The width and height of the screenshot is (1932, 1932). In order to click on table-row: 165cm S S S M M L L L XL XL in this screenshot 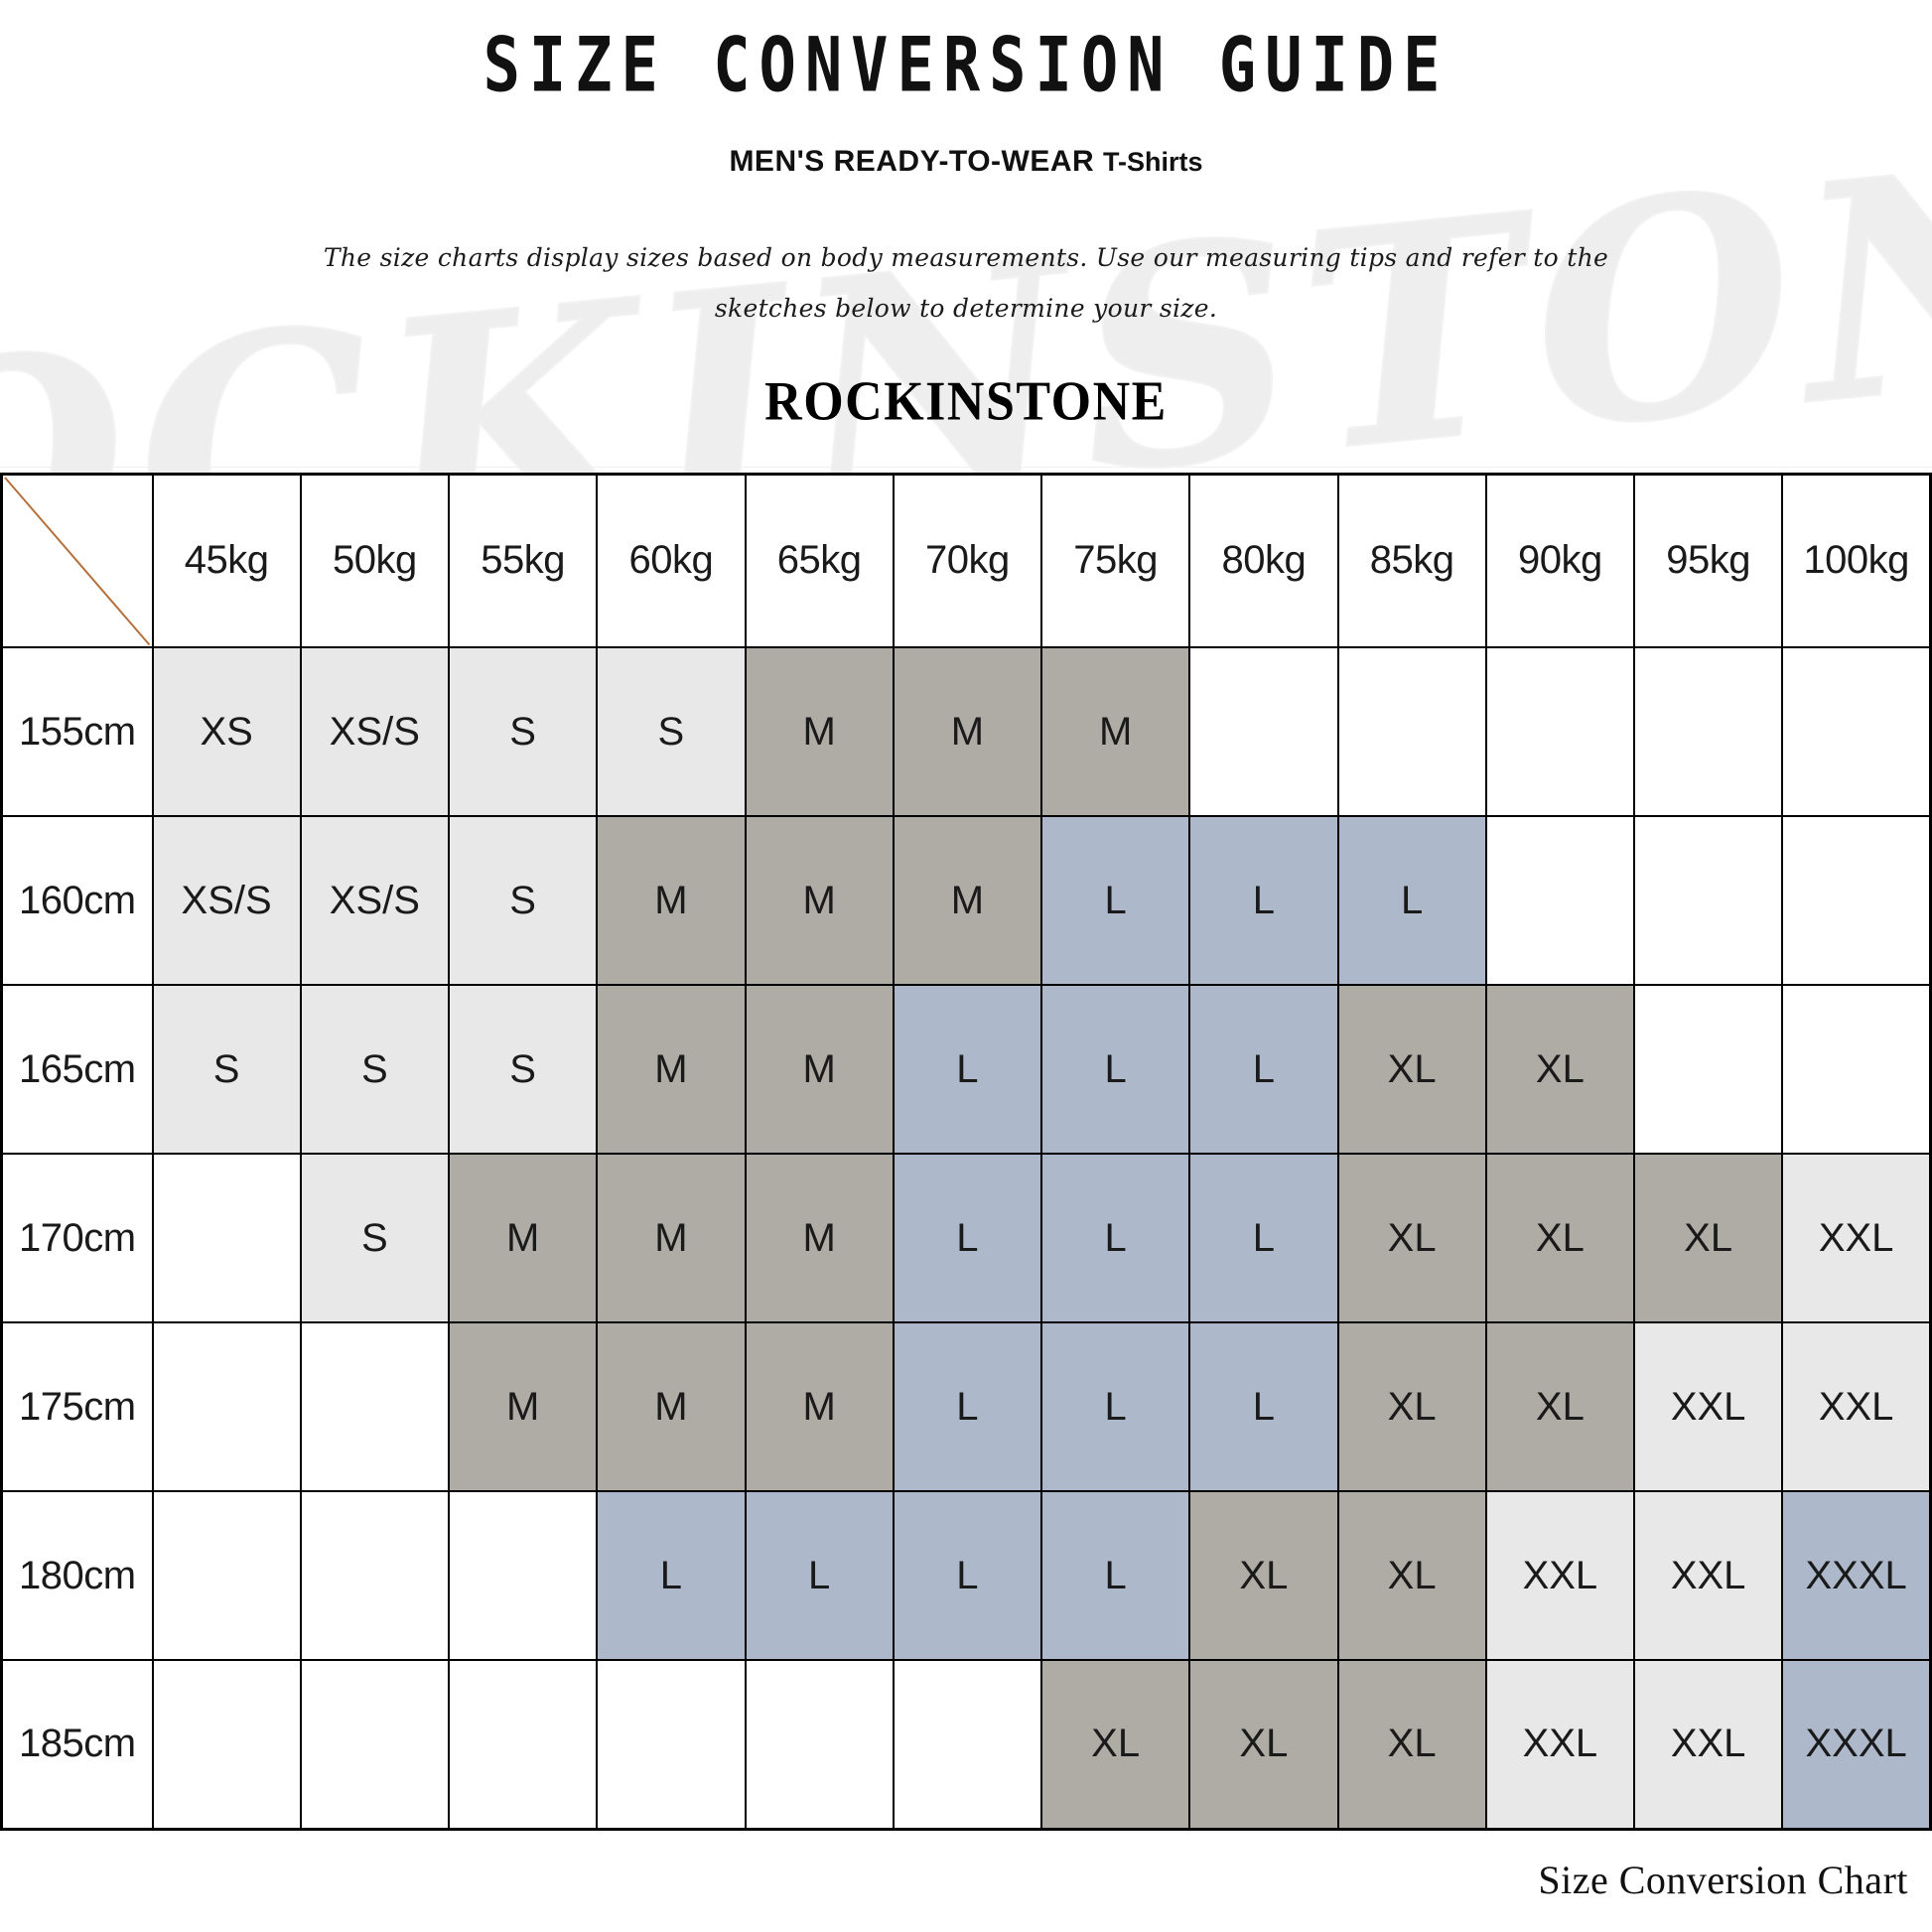, I will do `click(966, 1070)`.